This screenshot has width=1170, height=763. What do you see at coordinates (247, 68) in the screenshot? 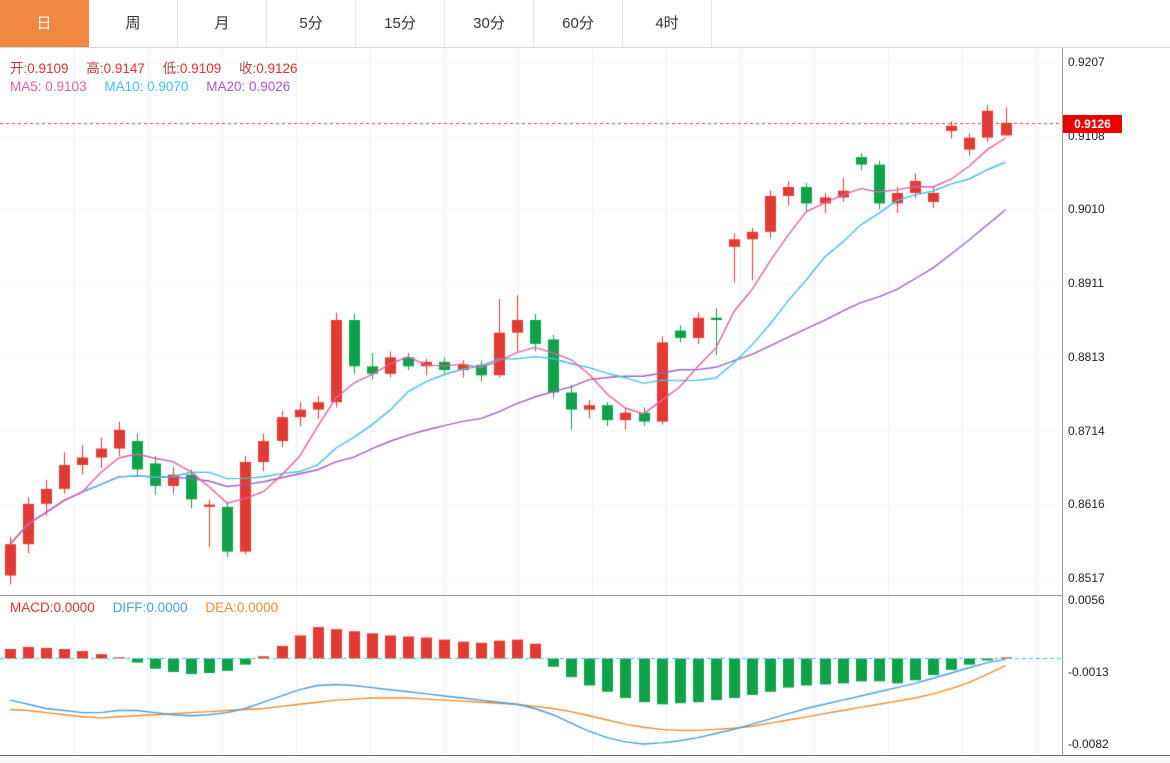
I see `close-label: 收:` at bounding box center [247, 68].